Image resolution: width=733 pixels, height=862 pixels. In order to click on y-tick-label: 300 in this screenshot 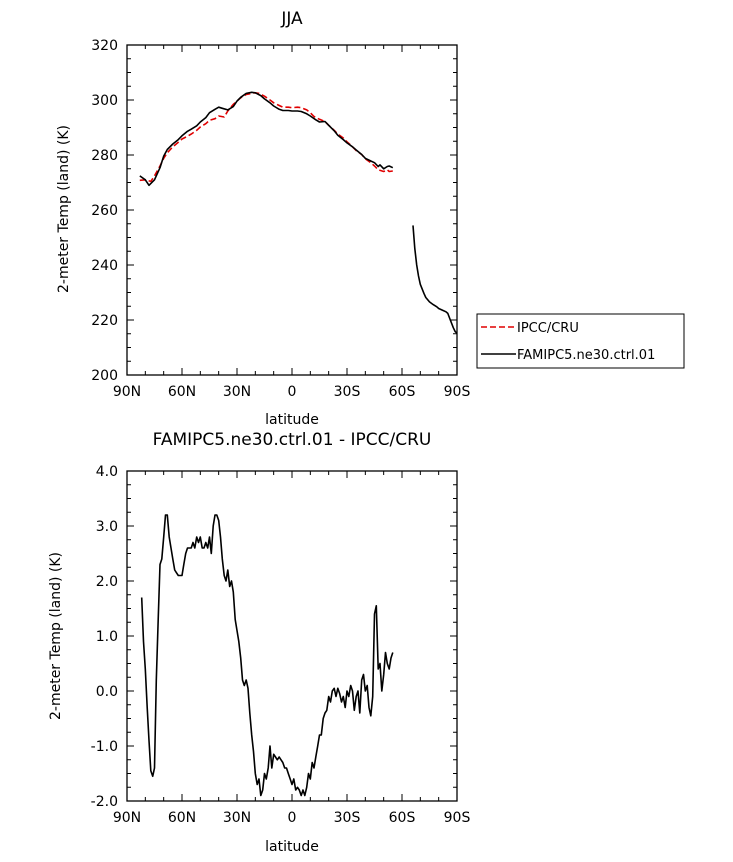, I will do `click(104, 101)`.